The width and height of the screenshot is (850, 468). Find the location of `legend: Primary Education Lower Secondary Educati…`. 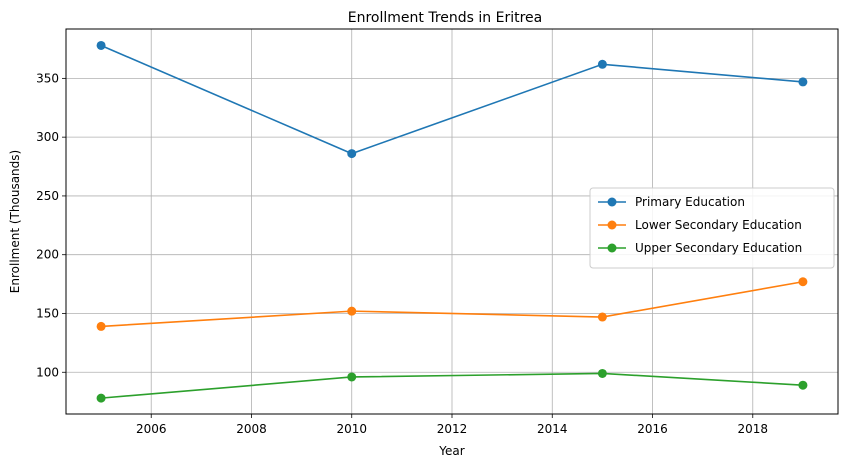

legend: Primary Education Lower Secondary Educati… is located at coordinates (712, 228).